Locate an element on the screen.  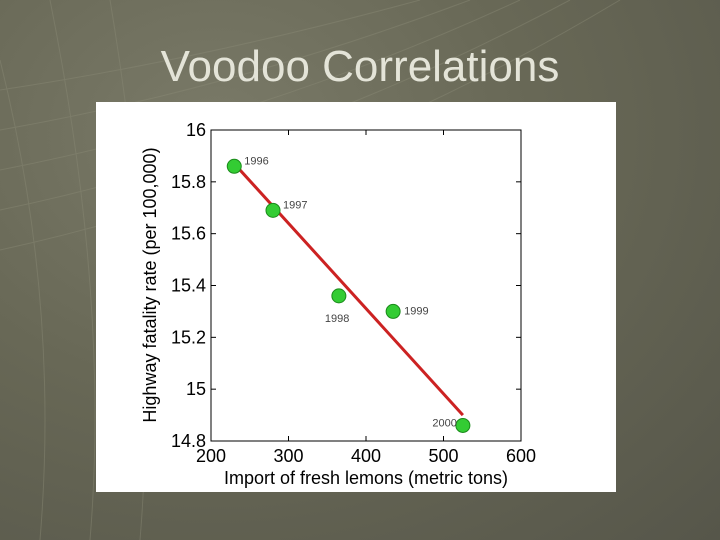
data-point-1999 is located at coordinates (393, 311).